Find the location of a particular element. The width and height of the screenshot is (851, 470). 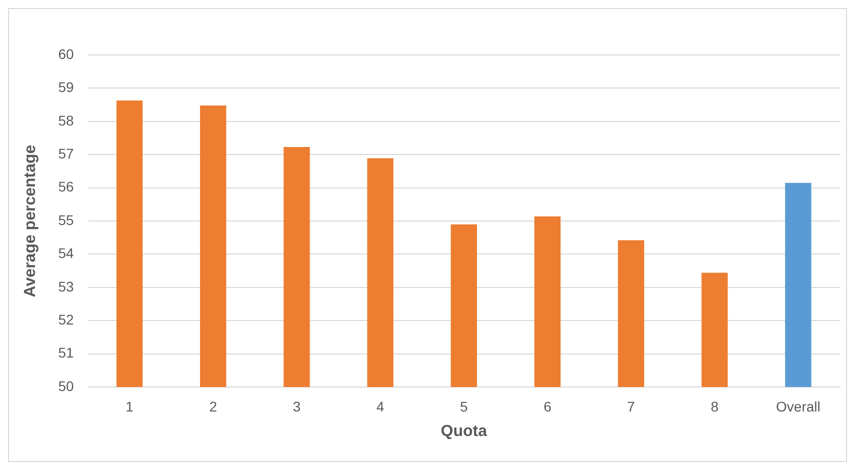

x-tick-label: 4 is located at coordinates (380, 406).